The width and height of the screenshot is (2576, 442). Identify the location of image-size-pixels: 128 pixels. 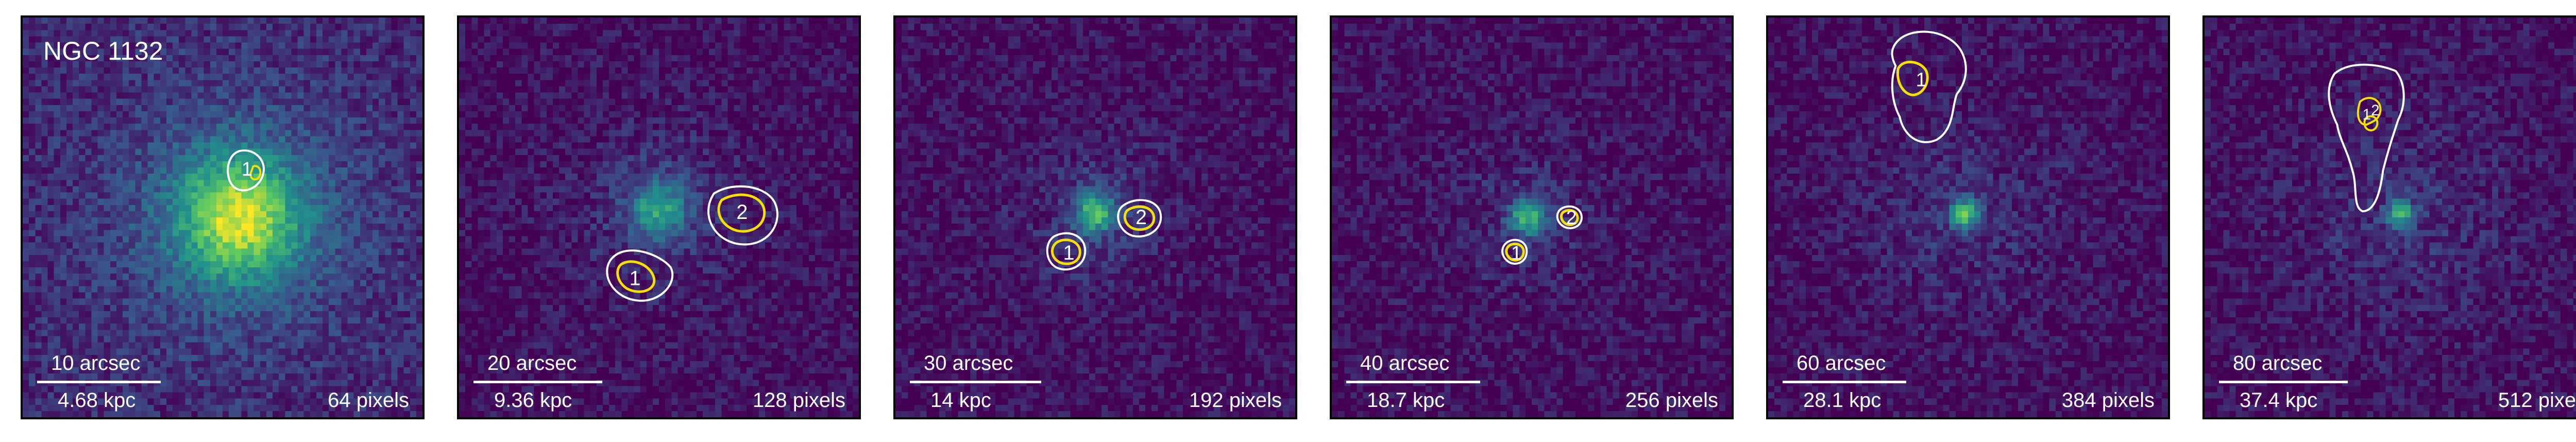
(799, 400).